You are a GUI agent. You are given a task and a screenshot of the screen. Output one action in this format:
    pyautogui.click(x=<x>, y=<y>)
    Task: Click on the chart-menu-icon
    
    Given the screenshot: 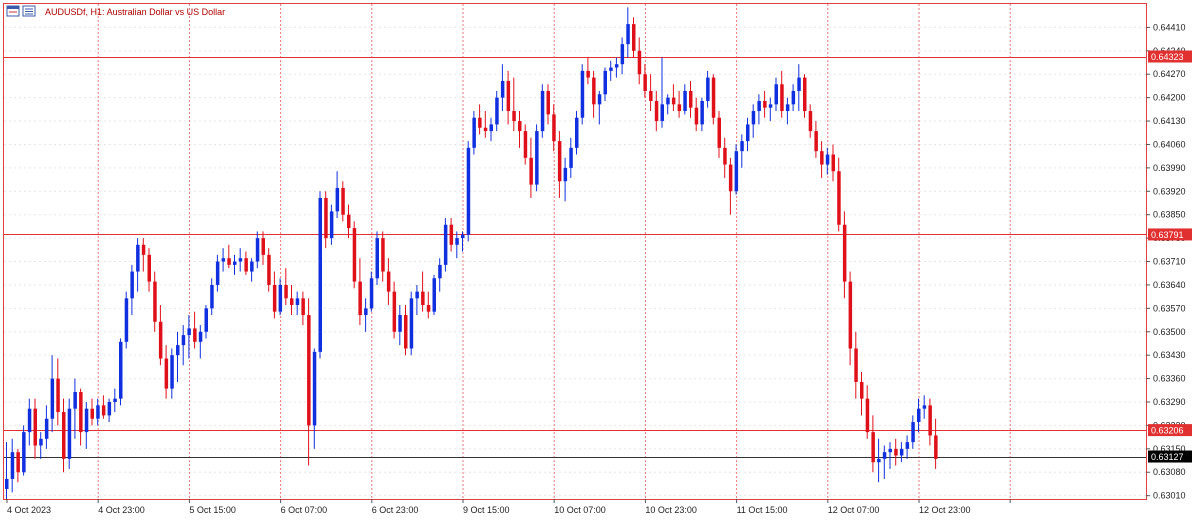 What is the action you would take?
    pyautogui.click(x=29, y=11)
    